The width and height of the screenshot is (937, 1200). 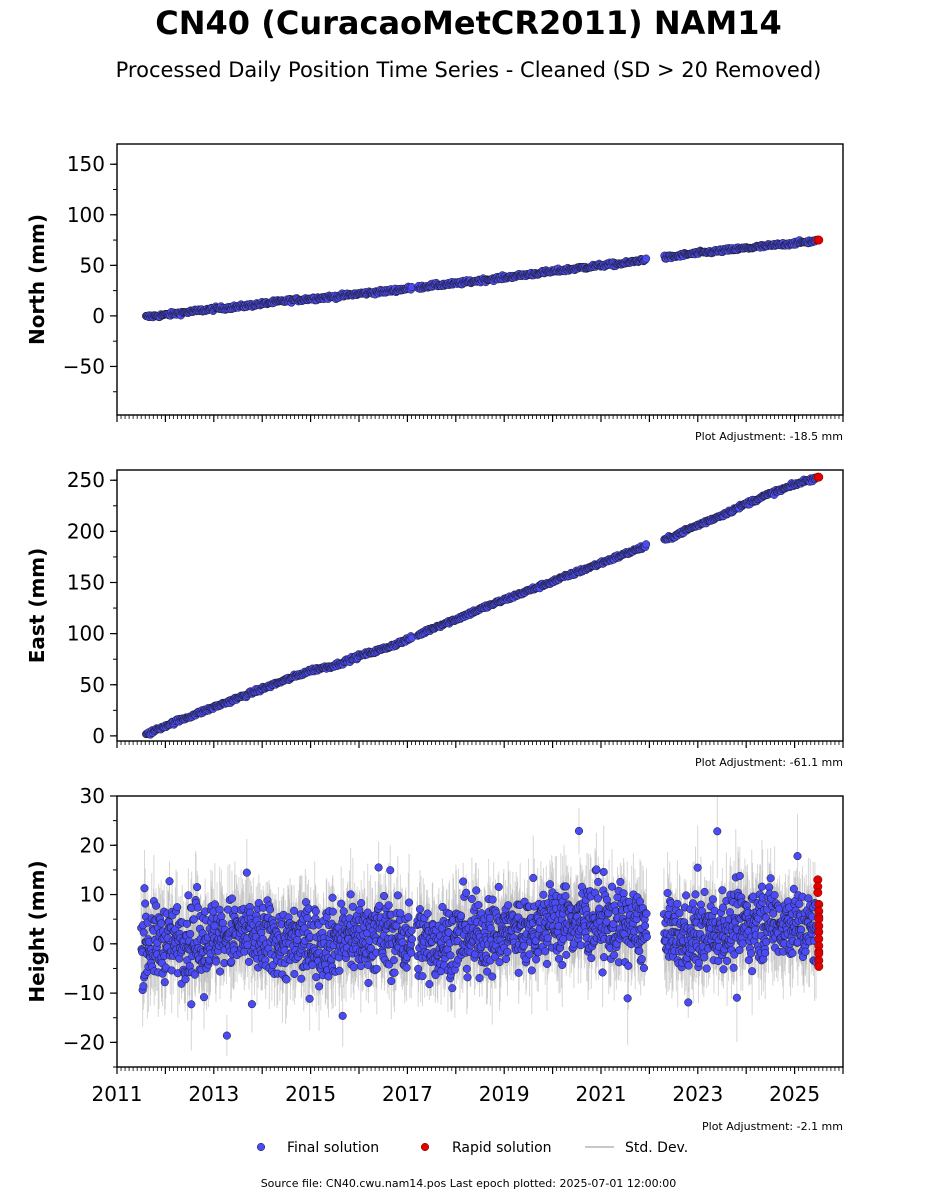 I want to click on x-tick-label: 2015, so click(x=310, y=1094).